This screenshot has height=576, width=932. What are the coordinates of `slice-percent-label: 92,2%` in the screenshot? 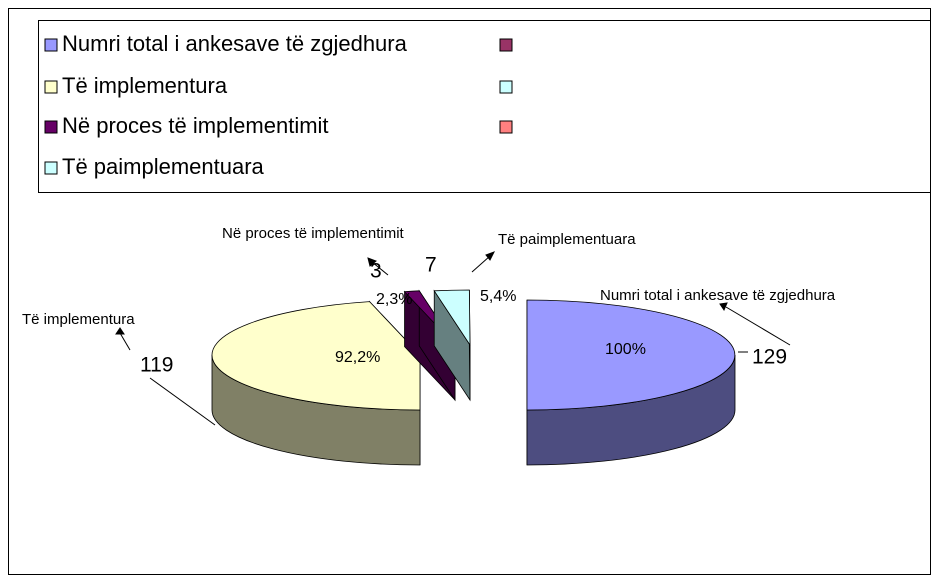 It's located at (357, 357).